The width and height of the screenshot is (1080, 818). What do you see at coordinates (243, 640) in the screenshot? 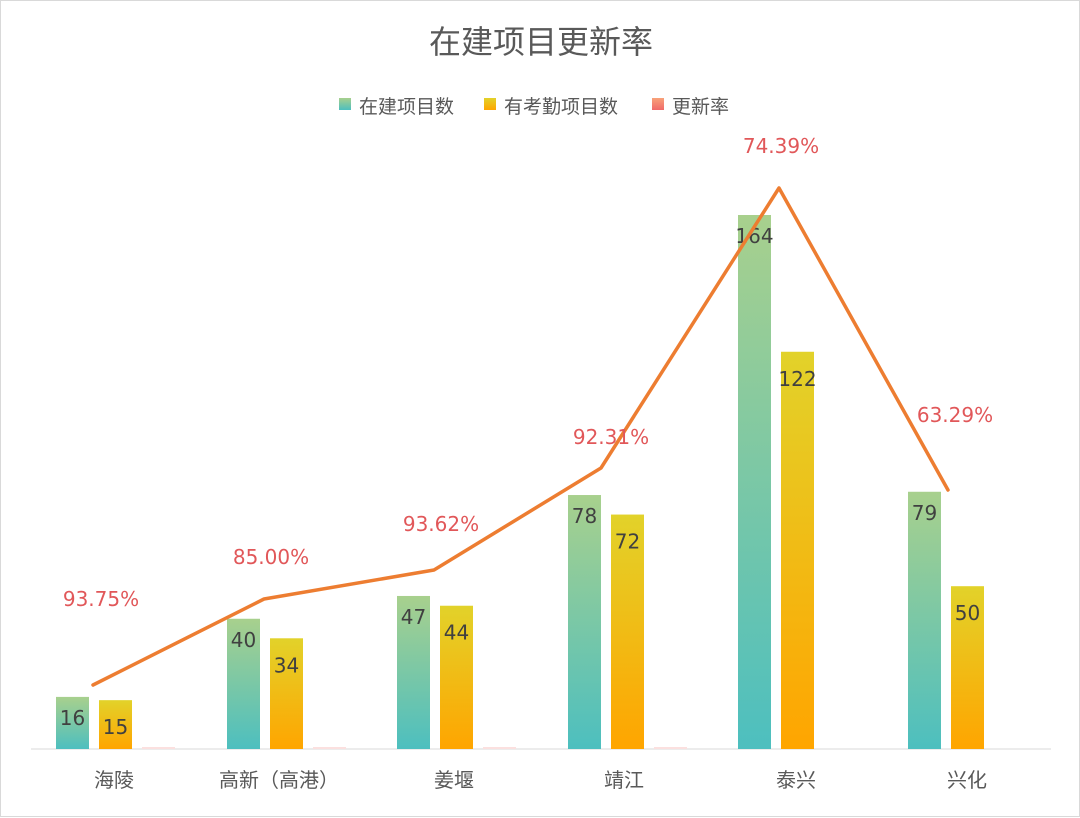
I see `bar-label-s1-1: 40` at bounding box center [243, 640].